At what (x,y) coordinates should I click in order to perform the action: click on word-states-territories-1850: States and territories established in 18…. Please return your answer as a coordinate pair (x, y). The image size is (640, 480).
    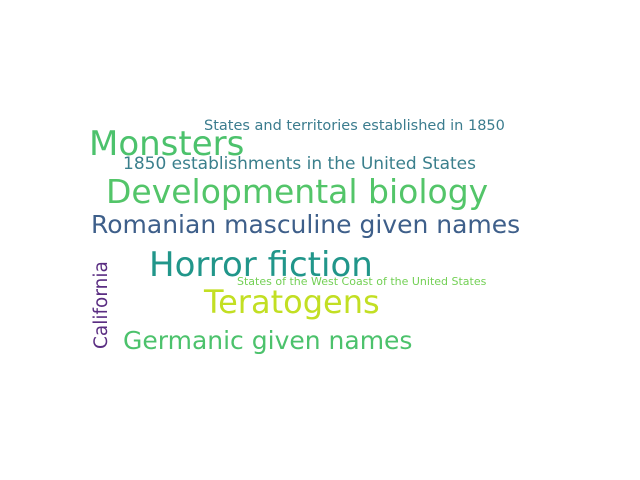
    Looking at the image, I should click on (354, 126).